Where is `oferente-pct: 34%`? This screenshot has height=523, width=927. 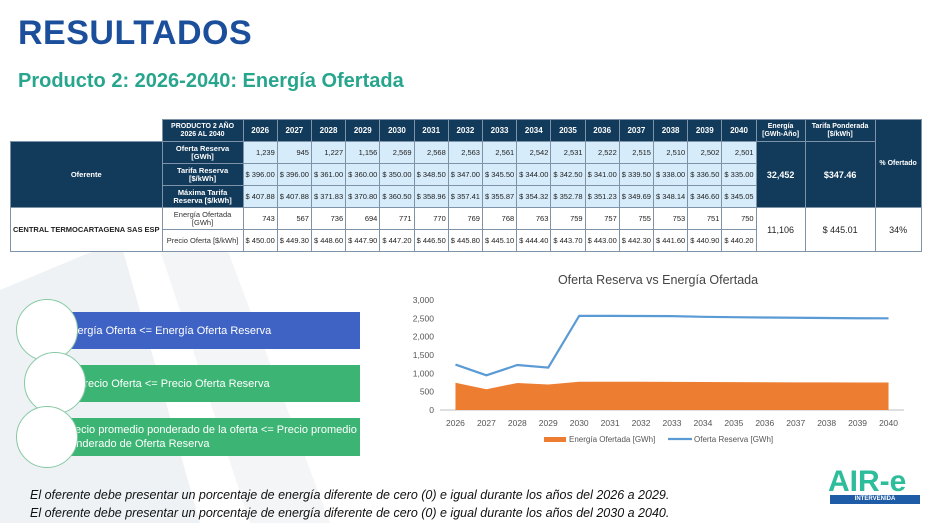
oferente-pct: 34% is located at coordinates (898, 229).